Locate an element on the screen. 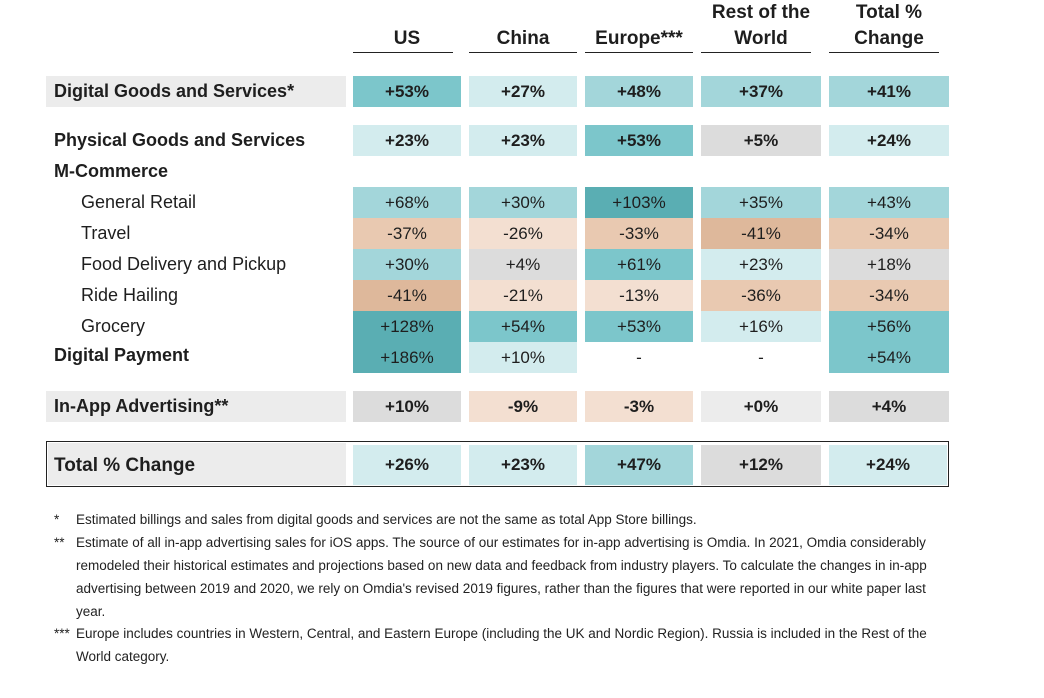 The image size is (1044, 698). row-label-digital-goods: Digital Goods and Services* is located at coordinates (174, 91).